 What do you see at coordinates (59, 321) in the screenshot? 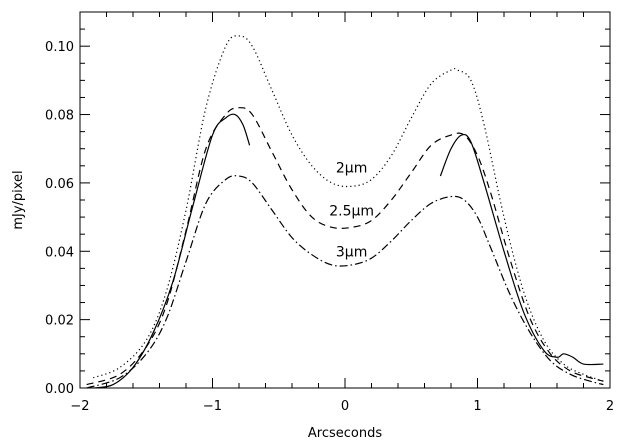
I see `y-tick-label: 0.02` at bounding box center [59, 321].